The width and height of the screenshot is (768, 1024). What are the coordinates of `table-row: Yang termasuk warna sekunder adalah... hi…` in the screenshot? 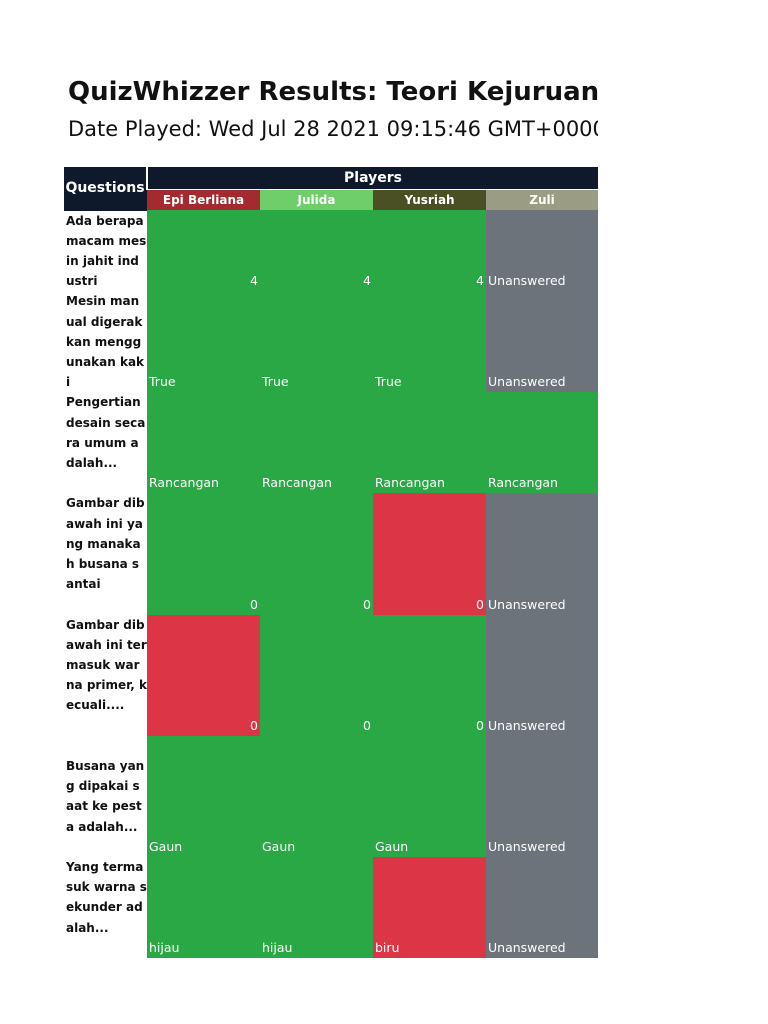 It's located at (331, 907).